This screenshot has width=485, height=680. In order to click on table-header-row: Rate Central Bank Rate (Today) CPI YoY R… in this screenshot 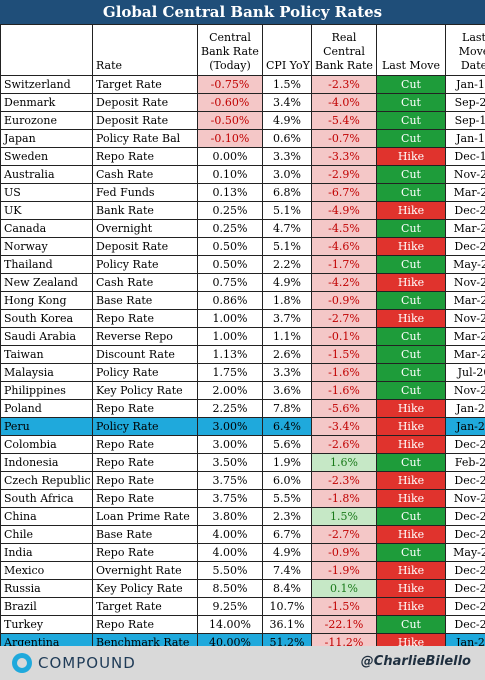, I will do `click(242, 50)`.